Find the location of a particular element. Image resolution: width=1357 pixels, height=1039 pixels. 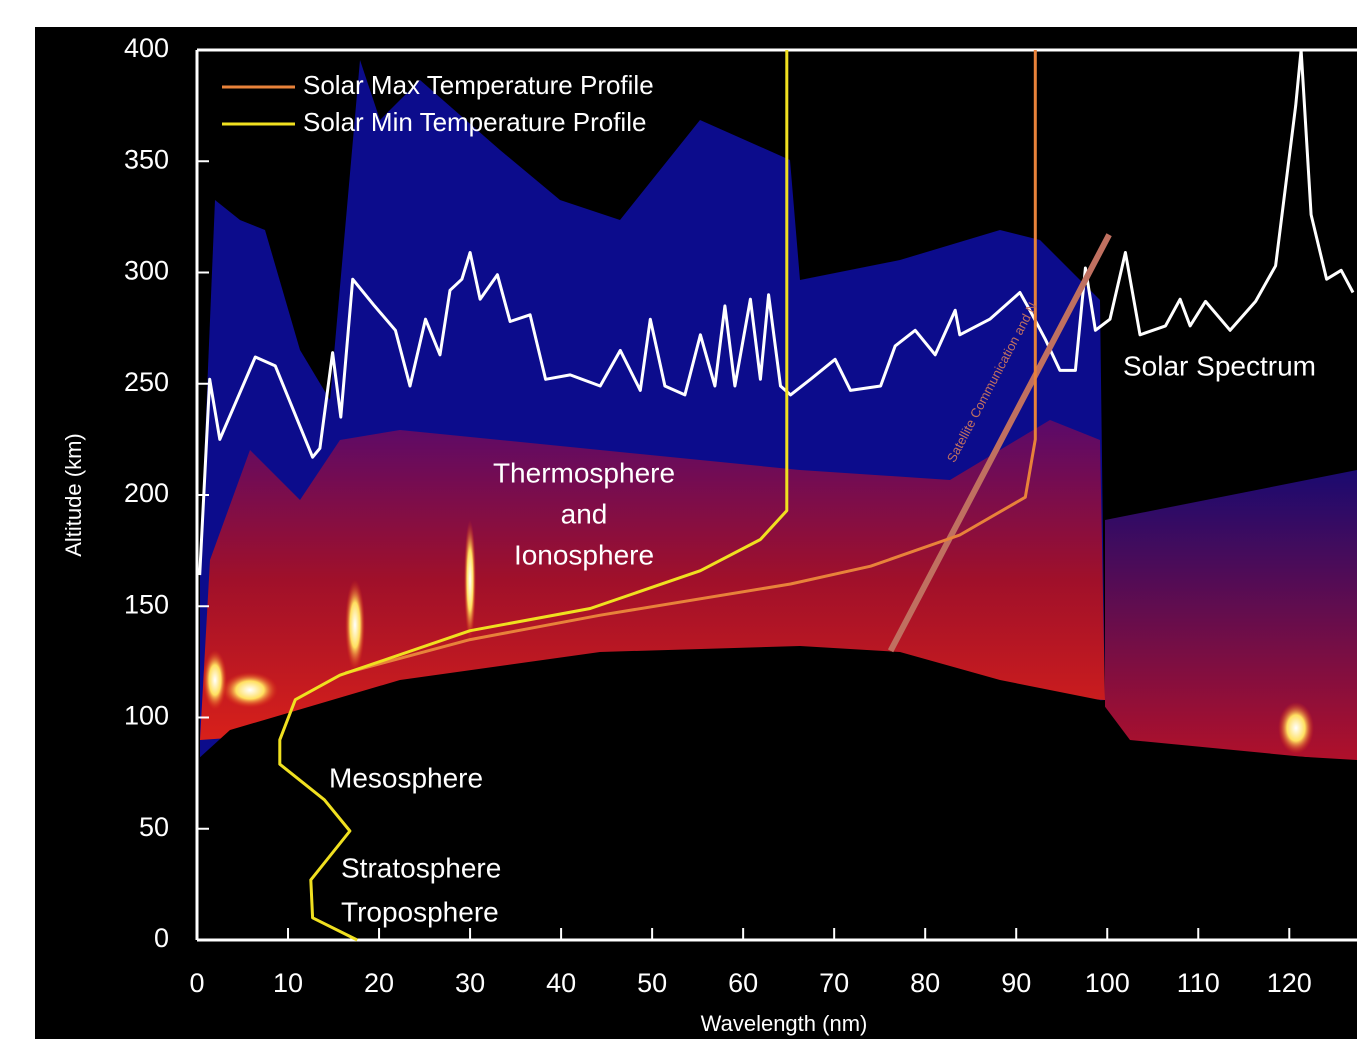

y-tick-label: 350 is located at coordinates (146, 159).